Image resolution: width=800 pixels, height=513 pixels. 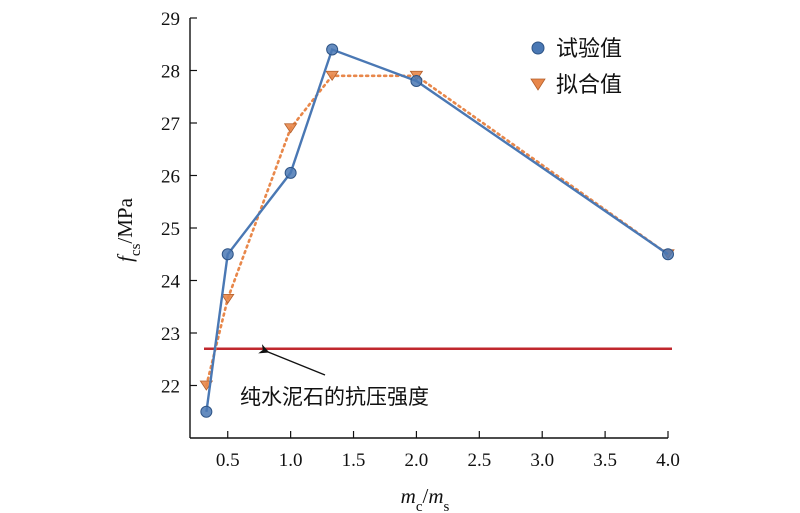 What do you see at coordinates (417, 460) in the screenshot?
I see `x-tick-label: 2.0` at bounding box center [417, 460].